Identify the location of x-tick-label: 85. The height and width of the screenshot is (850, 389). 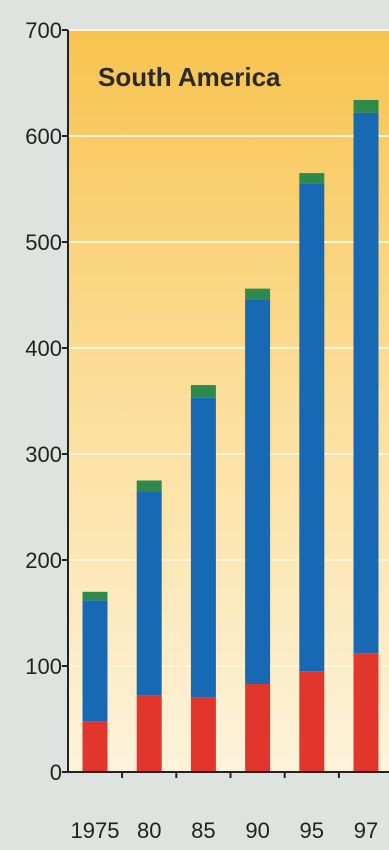
(203, 830).